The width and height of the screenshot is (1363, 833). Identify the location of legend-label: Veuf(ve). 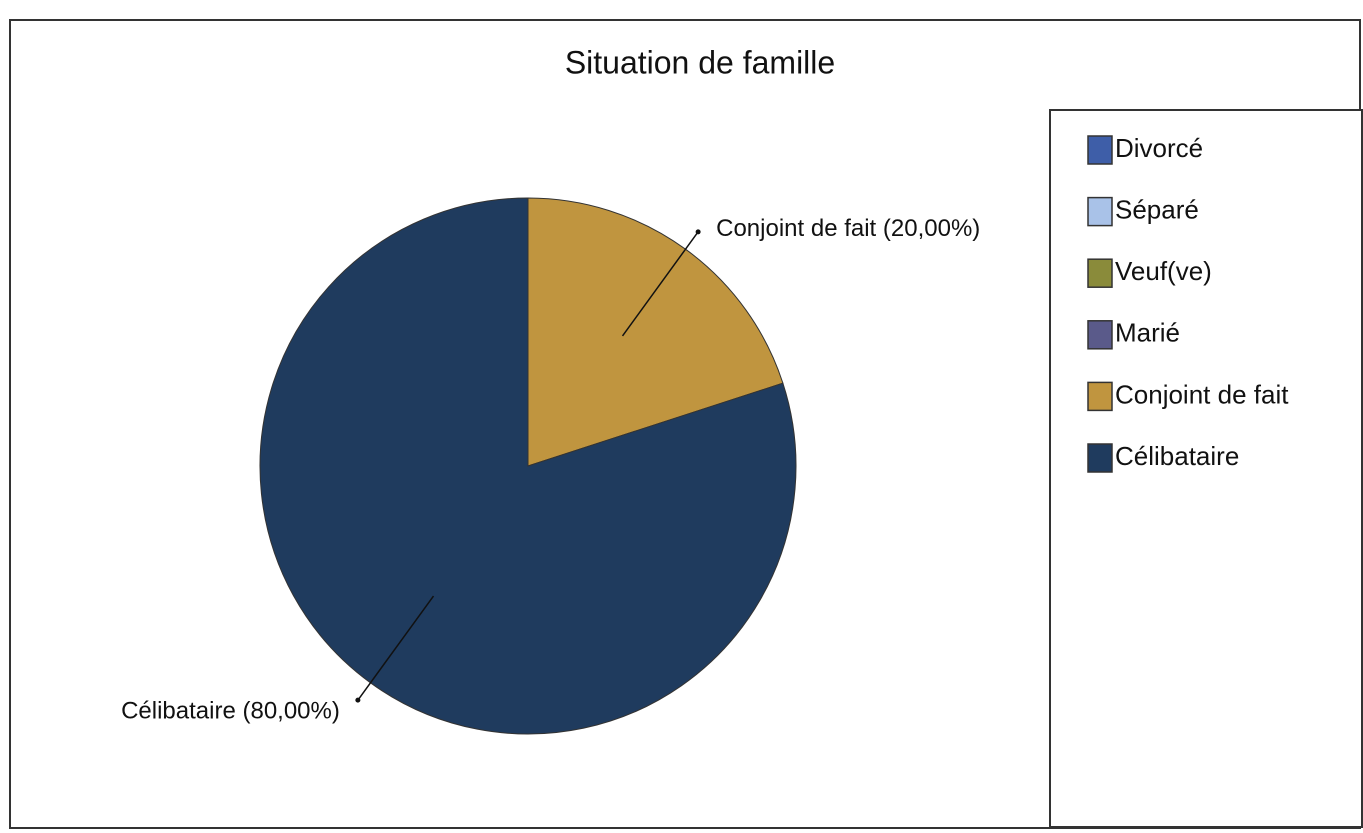
(1163, 271).